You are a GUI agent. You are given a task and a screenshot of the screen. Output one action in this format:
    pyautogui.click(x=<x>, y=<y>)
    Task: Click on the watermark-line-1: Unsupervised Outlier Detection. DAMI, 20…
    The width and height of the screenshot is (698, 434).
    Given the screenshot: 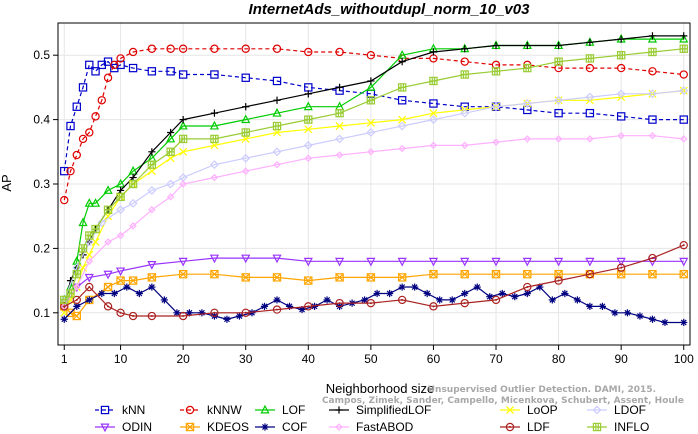 What is the action you would take?
    pyautogui.click(x=542, y=390)
    